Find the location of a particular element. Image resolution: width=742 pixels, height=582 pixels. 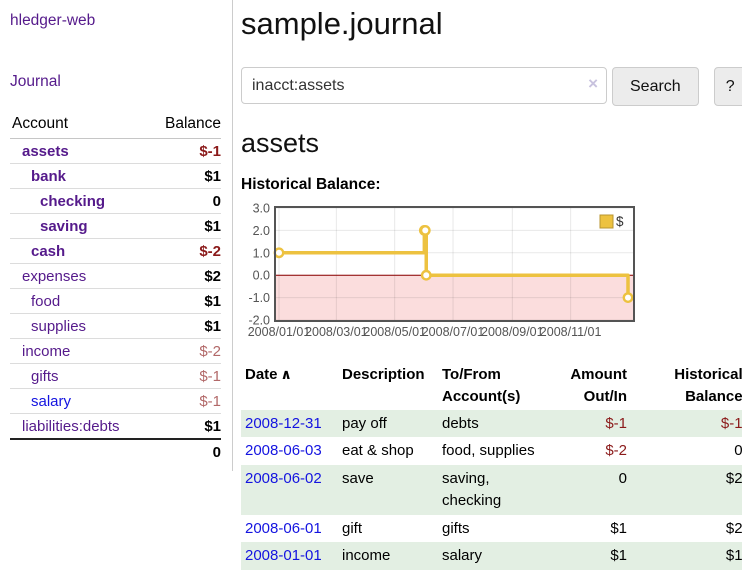

transaction-amount: 0 is located at coordinates (588, 490).